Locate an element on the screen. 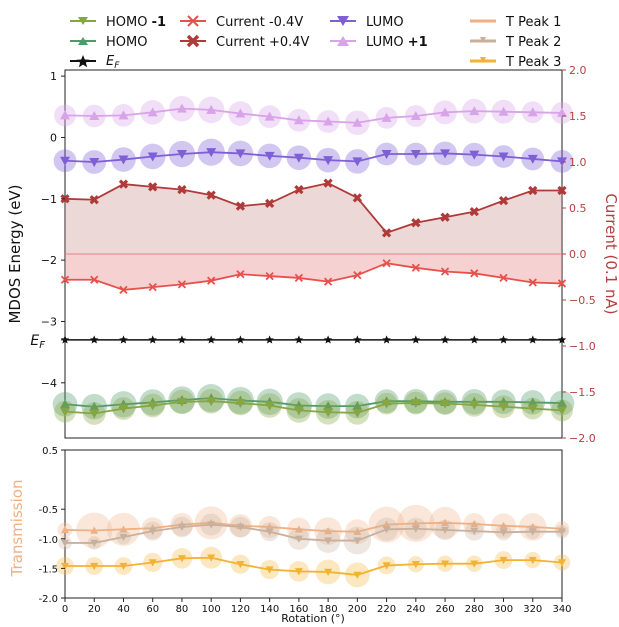 Image resolution: width=619 pixels, height=627 pixels. right-tick-label: 1.0 is located at coordinates (578, 162).